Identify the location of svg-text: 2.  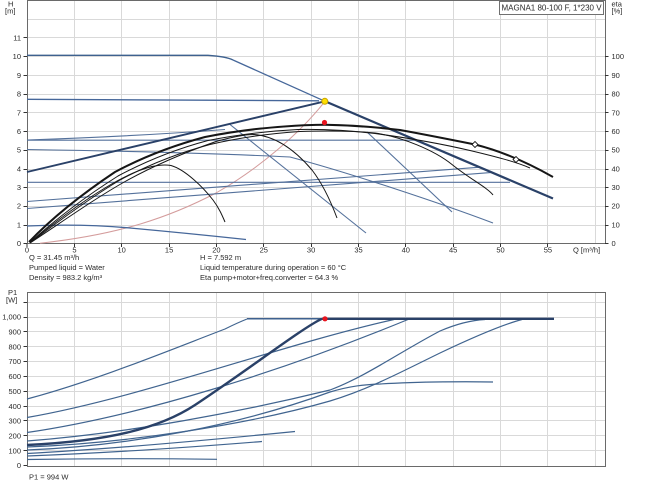
(19, 206).